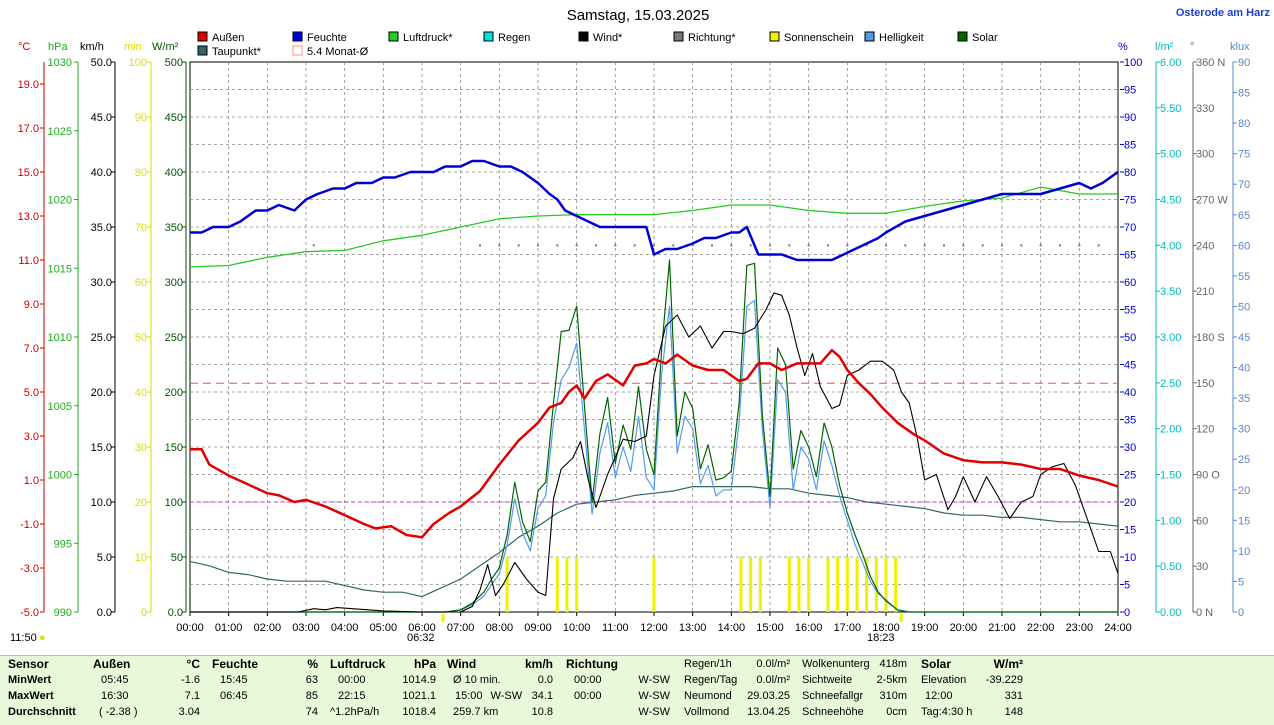 This screenshot has height=725, width=1274. I want to click on x-tick-label: 00:00, so click(190, 628).